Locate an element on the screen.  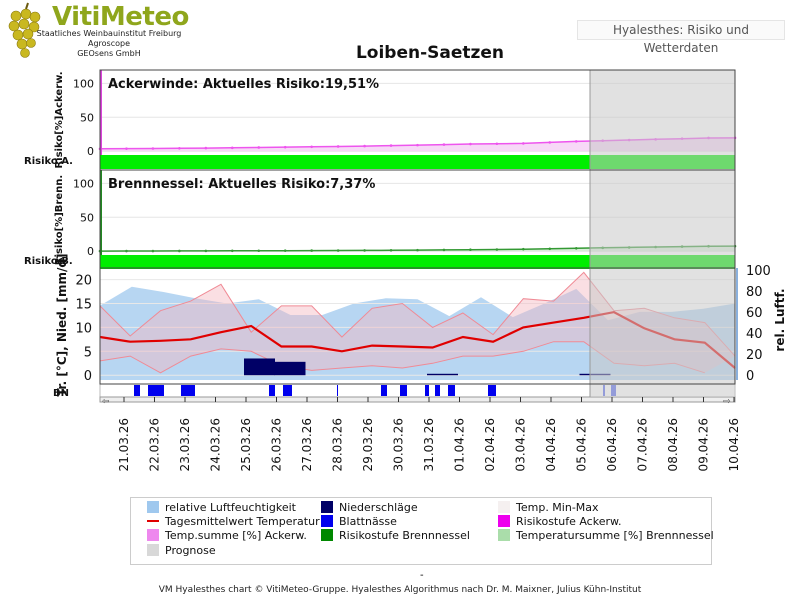
y-right-tick-label: 20 is located at coordinates (754, 355).